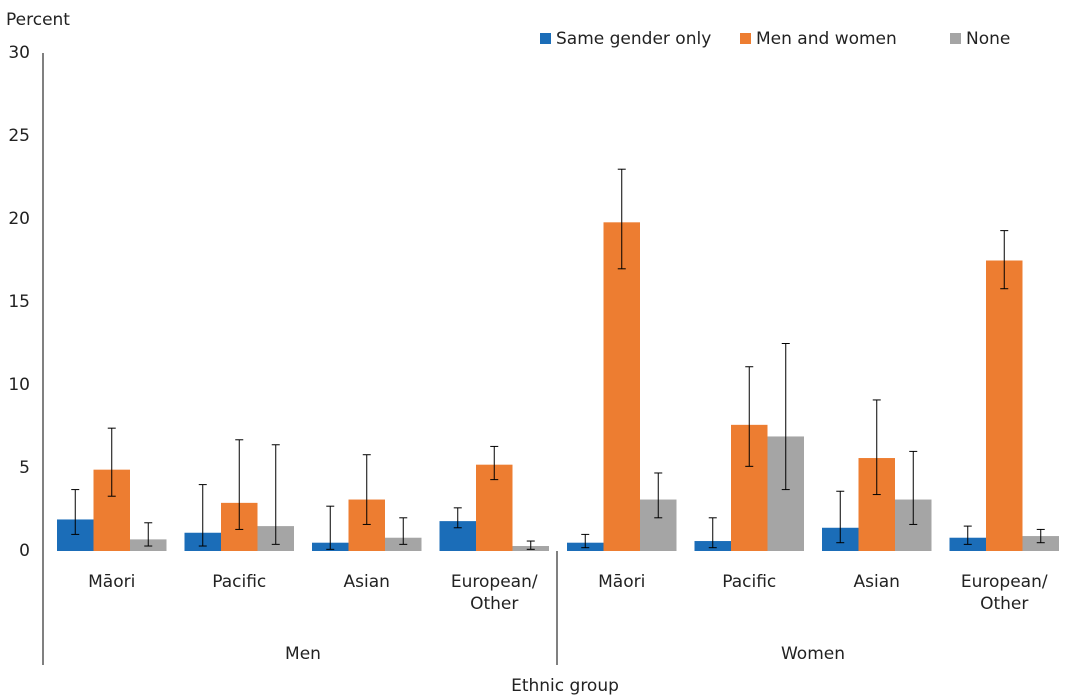  I want to click on group-label: Women, so click(813, 654).